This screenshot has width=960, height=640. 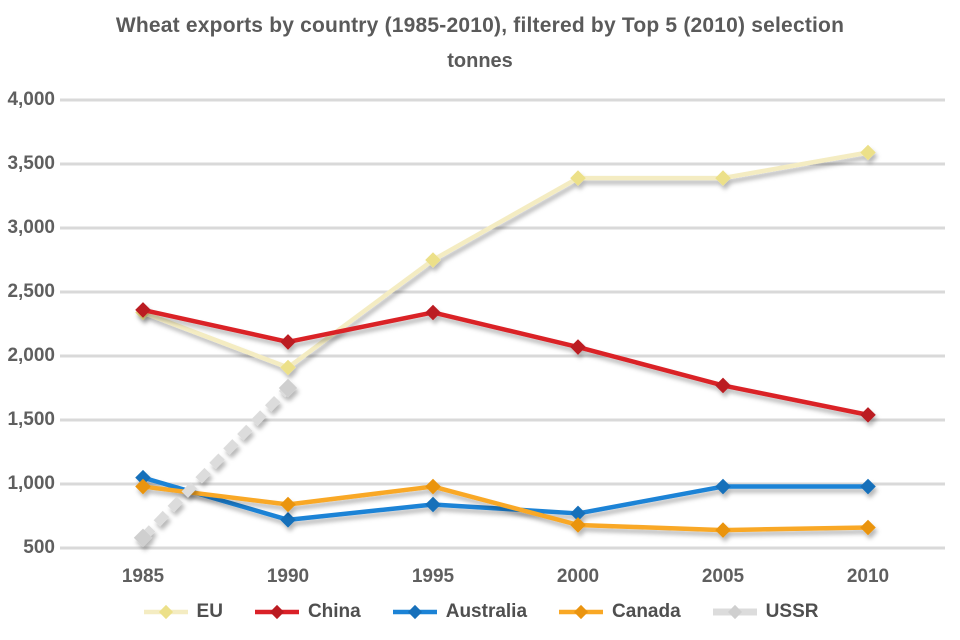 What do you see at coordinates (868, 576) in the screenshot?
I see `x-tick-label: 2010` at bounding box center [868, 576].